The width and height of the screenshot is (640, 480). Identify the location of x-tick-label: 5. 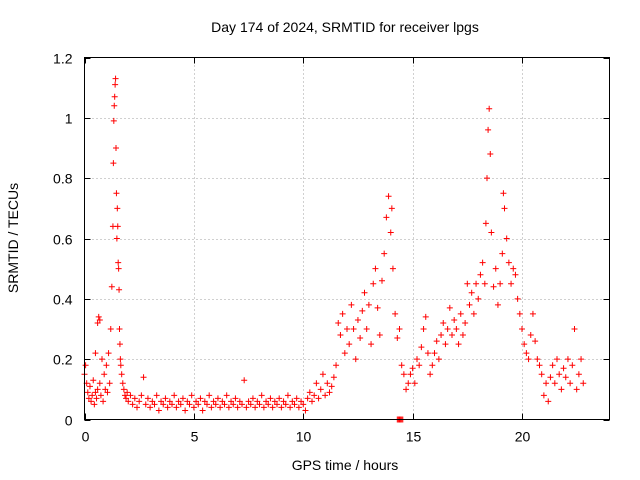
(195, 437).